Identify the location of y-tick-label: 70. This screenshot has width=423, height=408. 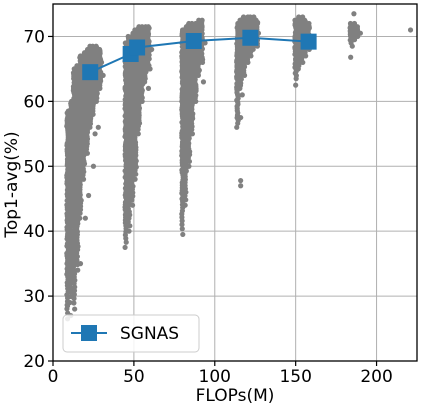
(34, 37).